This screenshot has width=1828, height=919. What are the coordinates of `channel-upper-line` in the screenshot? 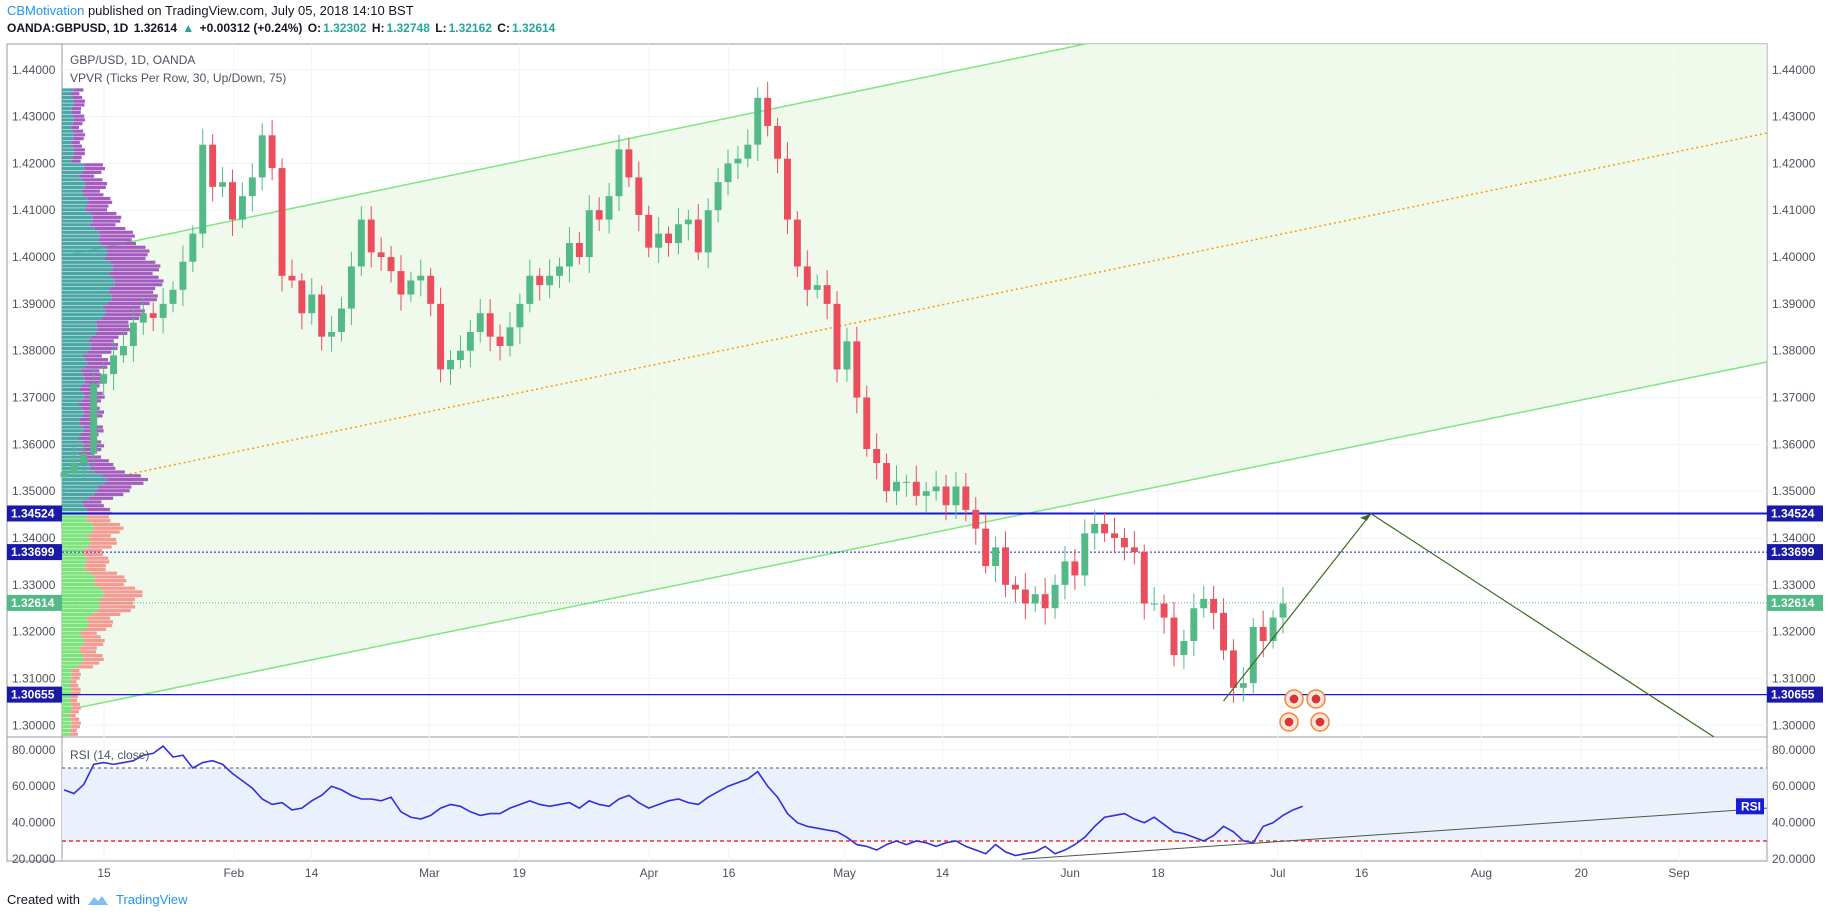 It's located at (575, 150).